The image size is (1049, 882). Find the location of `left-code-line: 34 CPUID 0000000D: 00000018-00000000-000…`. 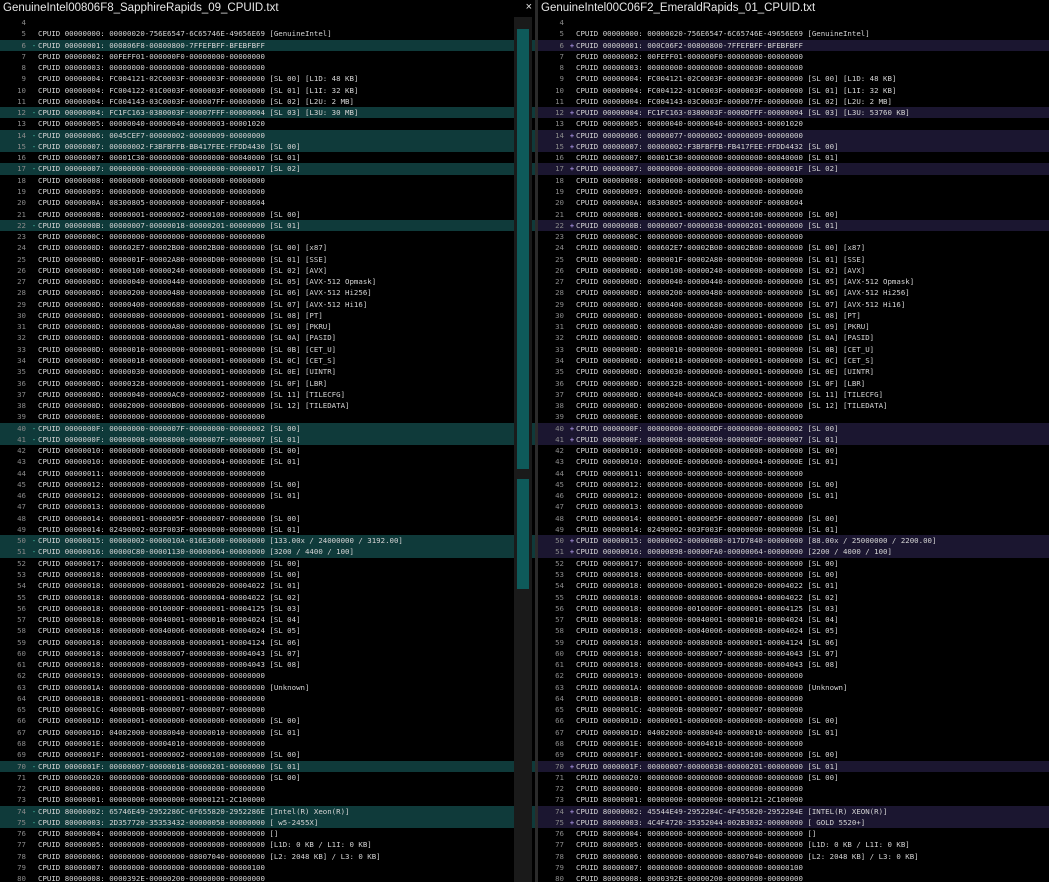

left-code-line: 34 CPUID 0000000D: 00000018-00000000-000… is located at coordinates (267, 360).